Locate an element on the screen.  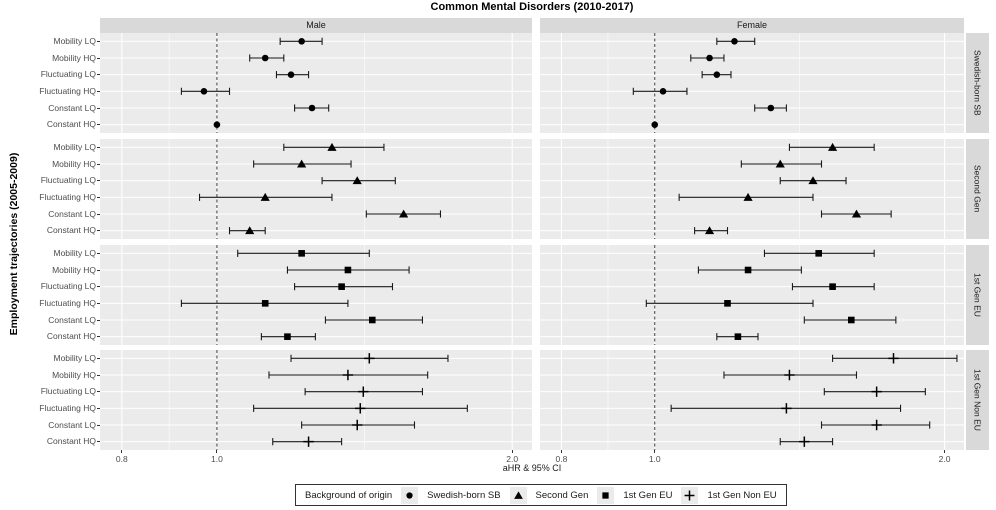
legend-key-plus is located at coordinates (690, 495).